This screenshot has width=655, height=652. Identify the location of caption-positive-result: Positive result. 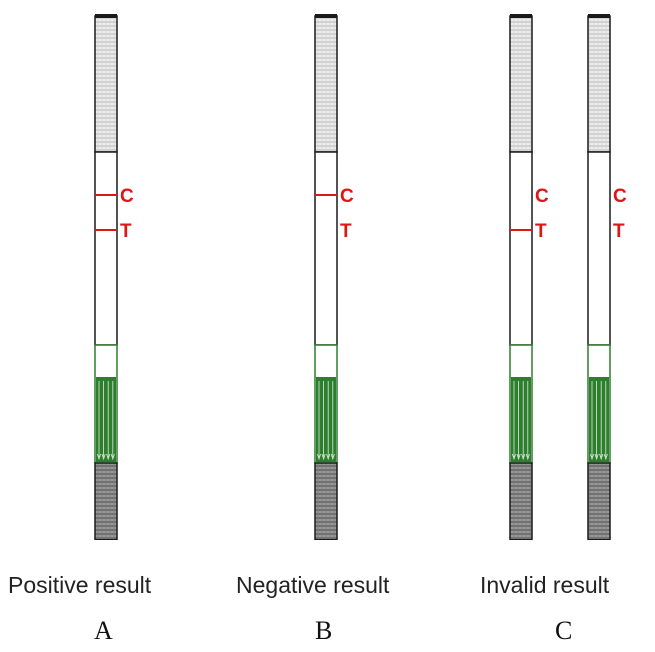
(80, 585).